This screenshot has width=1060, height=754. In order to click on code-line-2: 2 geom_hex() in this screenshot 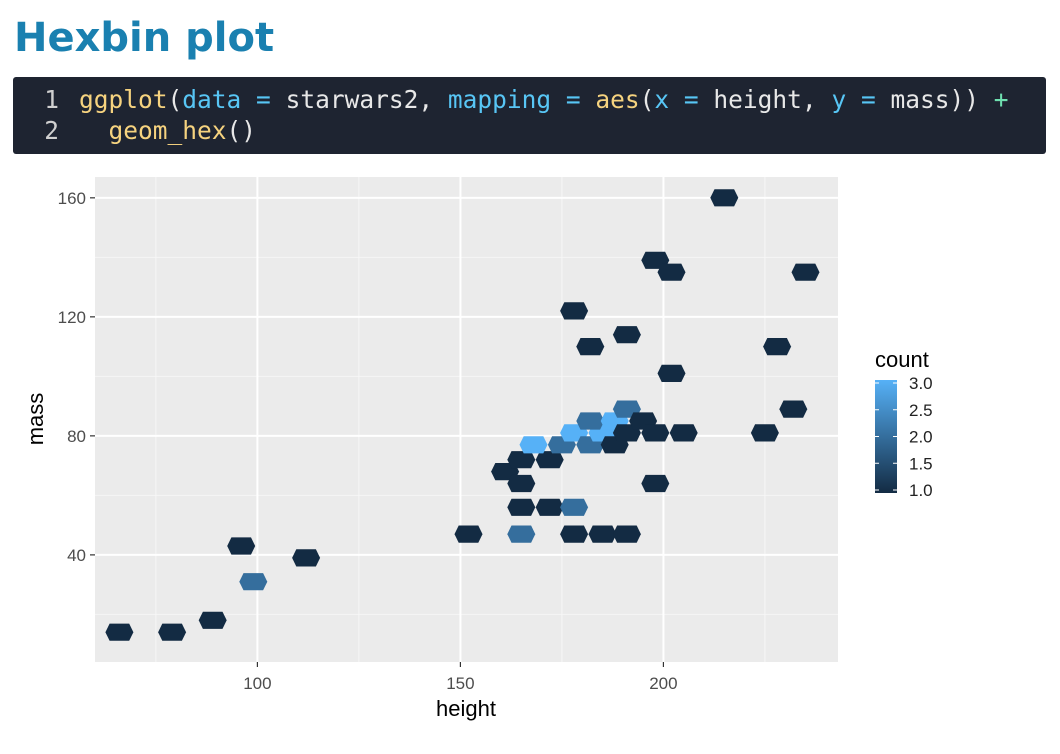, I will do `click(529, 130)`.